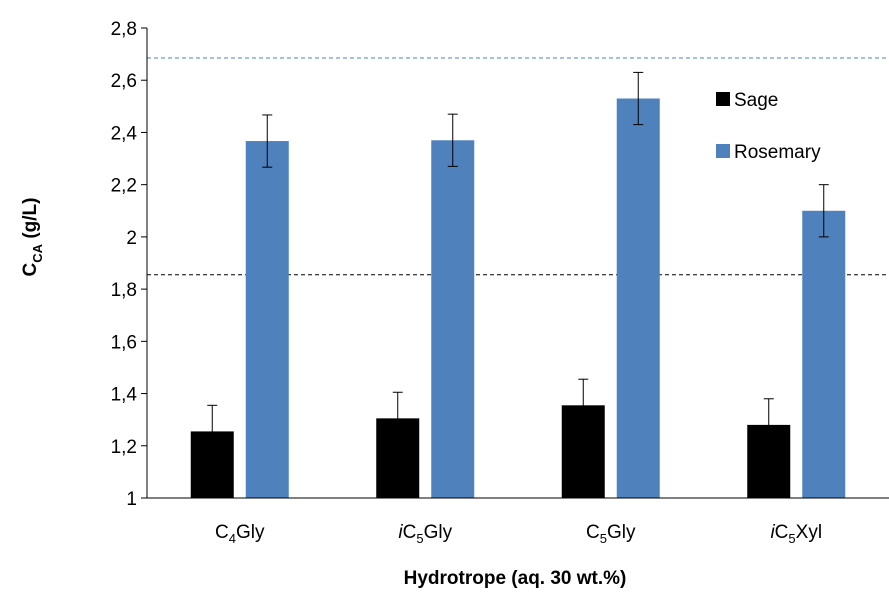 Image resolution: width=889 pixels, height=594 pixels. Describe the element at coordinates (124, 342) in the screenshot. I see `y-tick-label: 1,6` at that location.